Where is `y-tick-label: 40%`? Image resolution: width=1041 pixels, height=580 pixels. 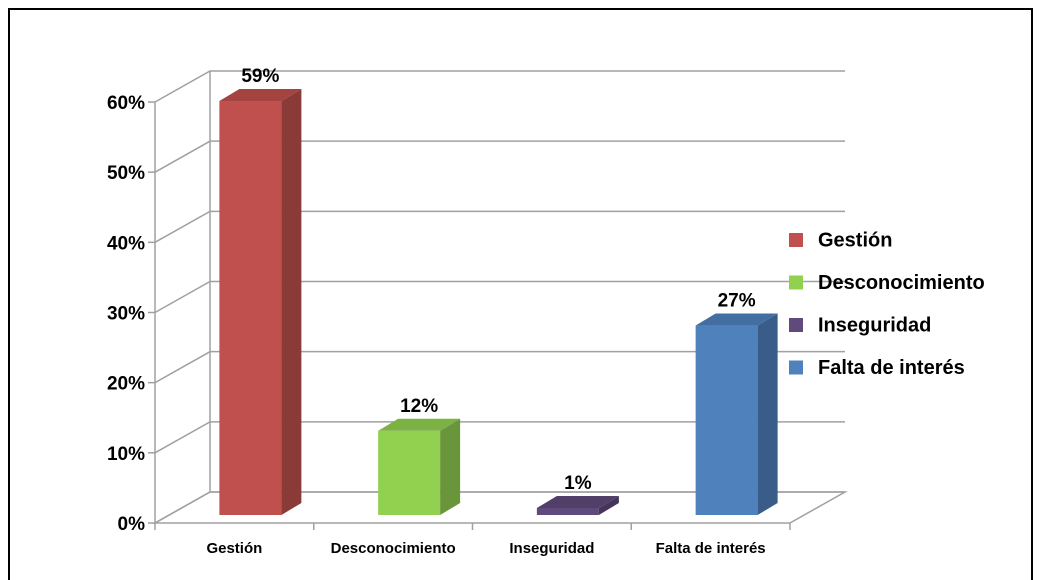 y-tick-label: 40% is located at coordinates (126, 243).